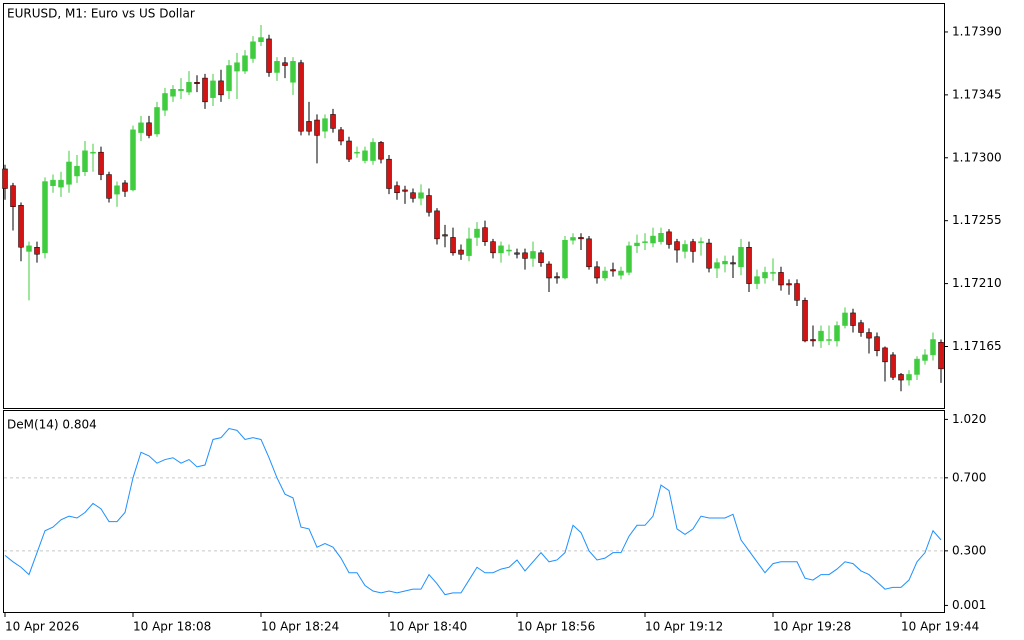  I want to click on y-tick-label: 0.001, so click(969, 605).